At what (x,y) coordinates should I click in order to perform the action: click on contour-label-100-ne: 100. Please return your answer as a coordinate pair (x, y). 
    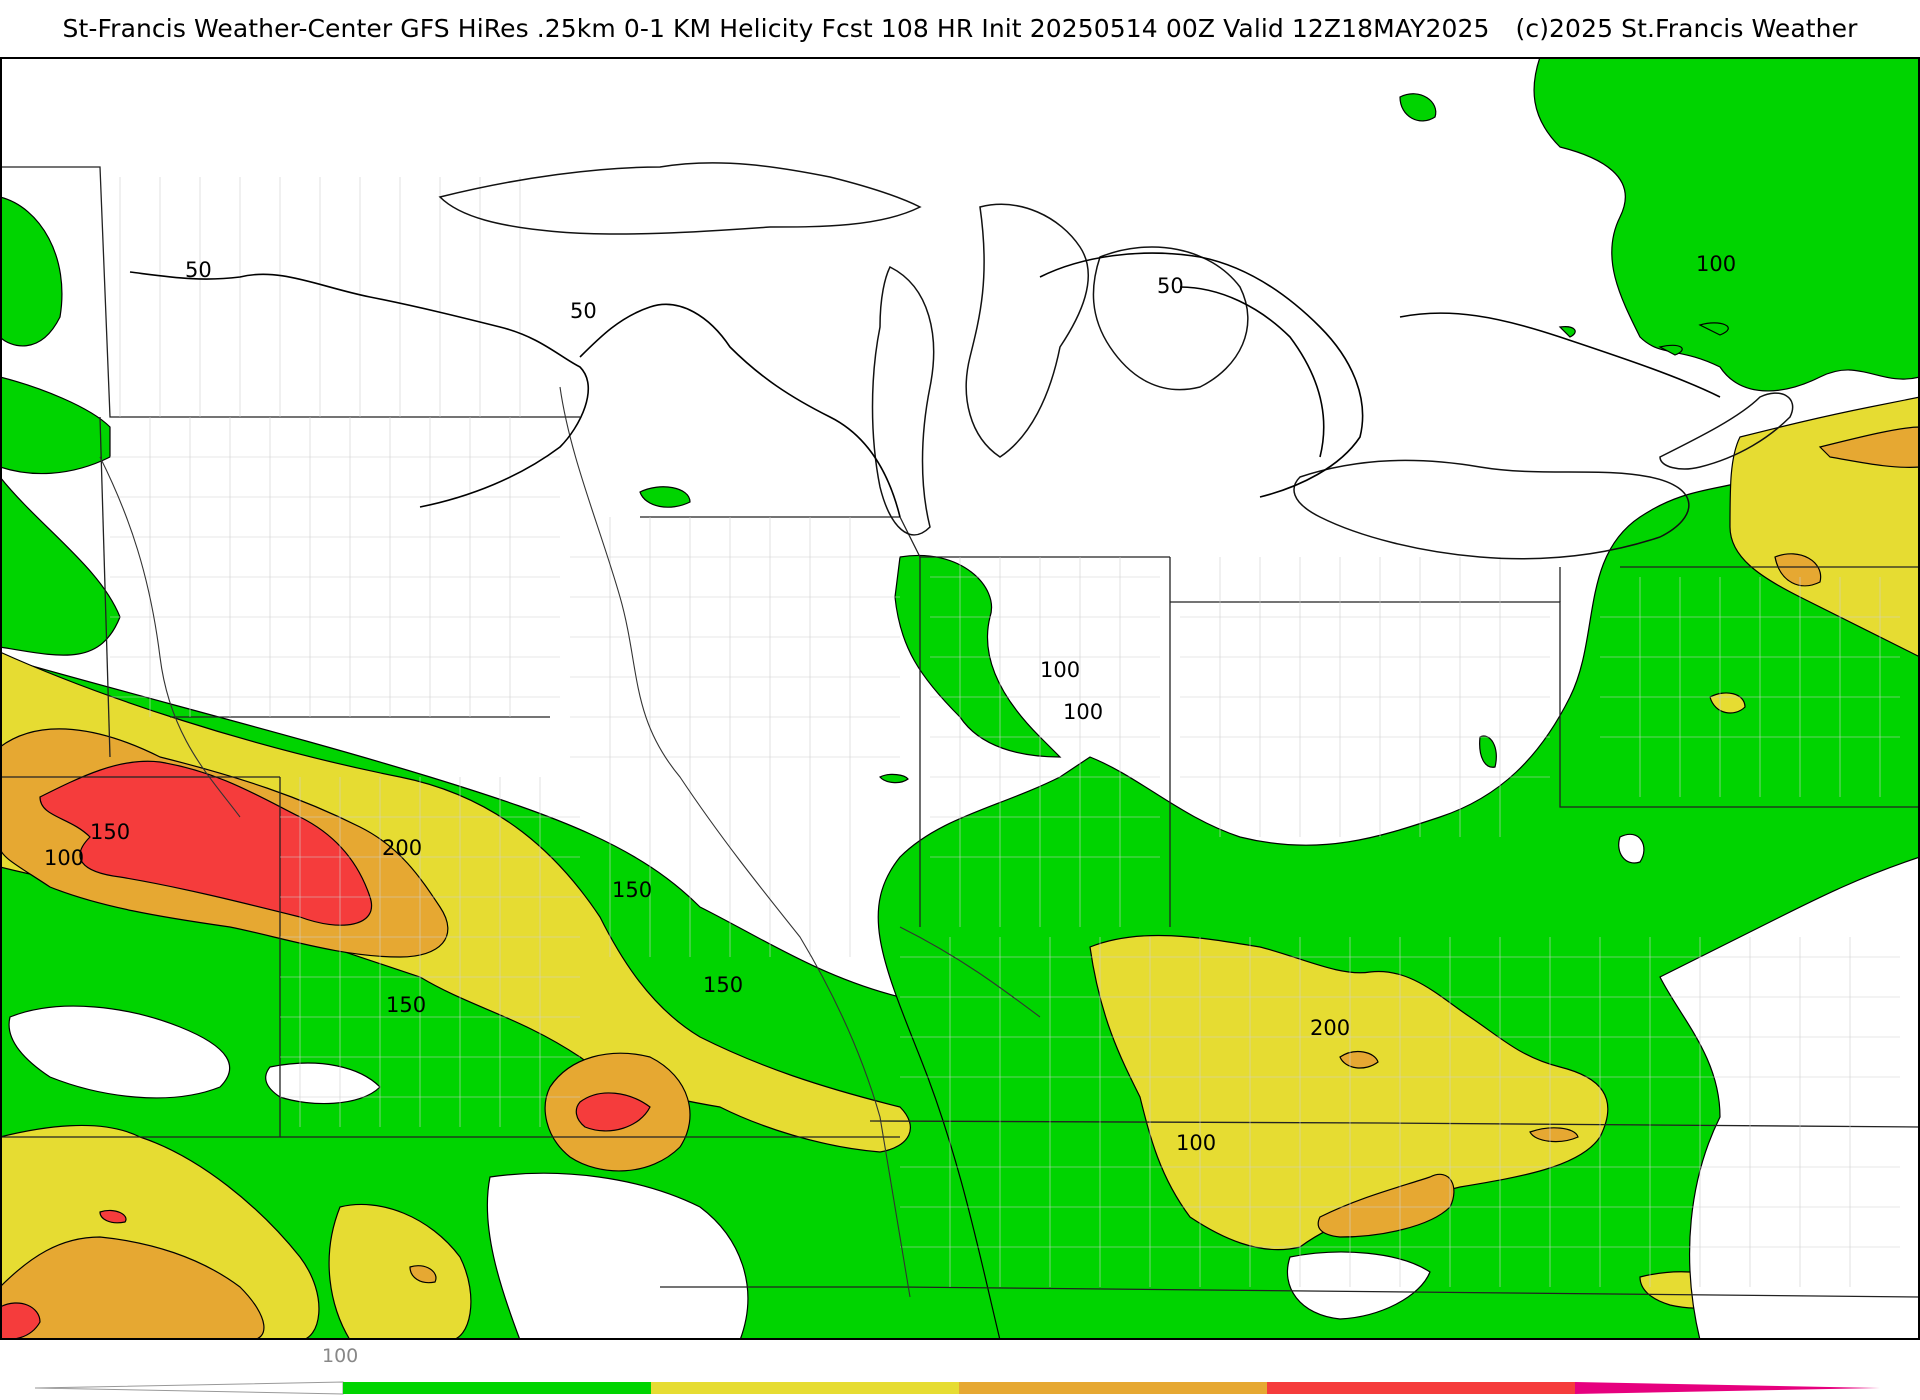
    Looking at the image, I should click on (1716, 264).